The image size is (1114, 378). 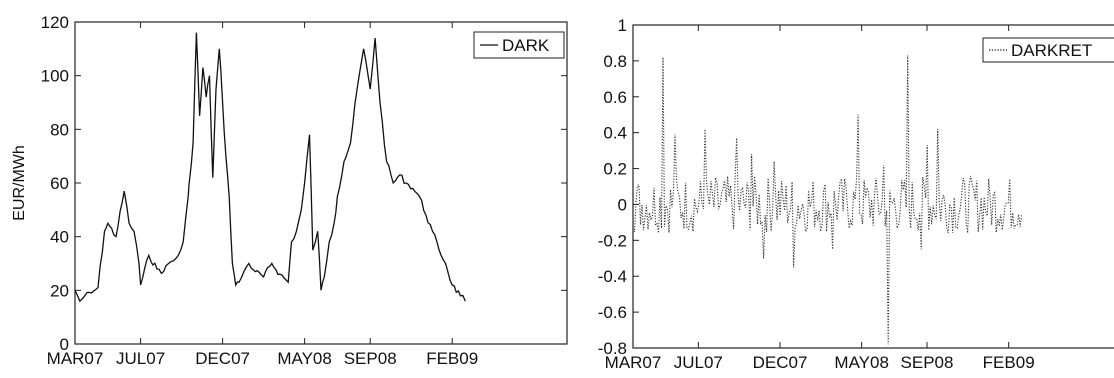 I want to click on y-tick-label: 0.8, so click(x=615, y=61).